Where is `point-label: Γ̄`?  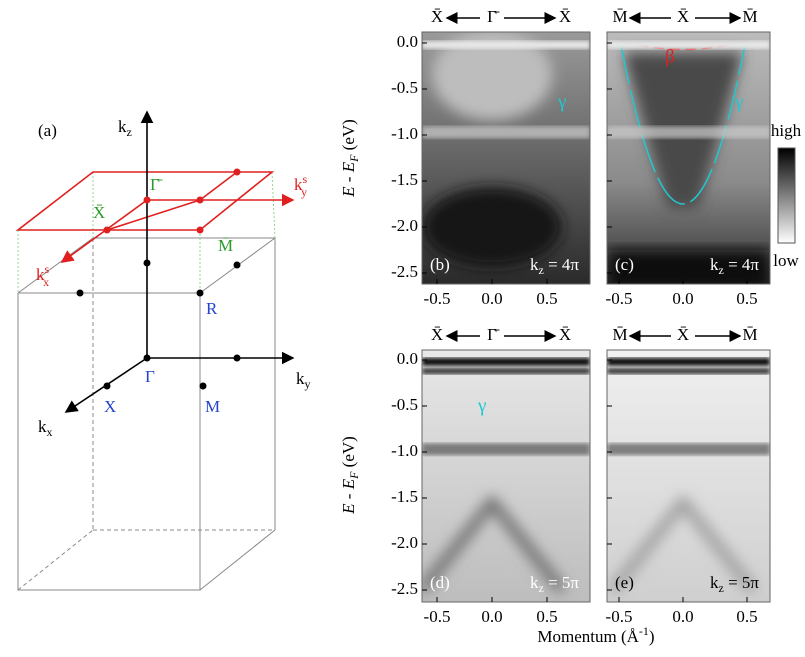 point-label: Γ̄ is located at coordinates (156, 184).